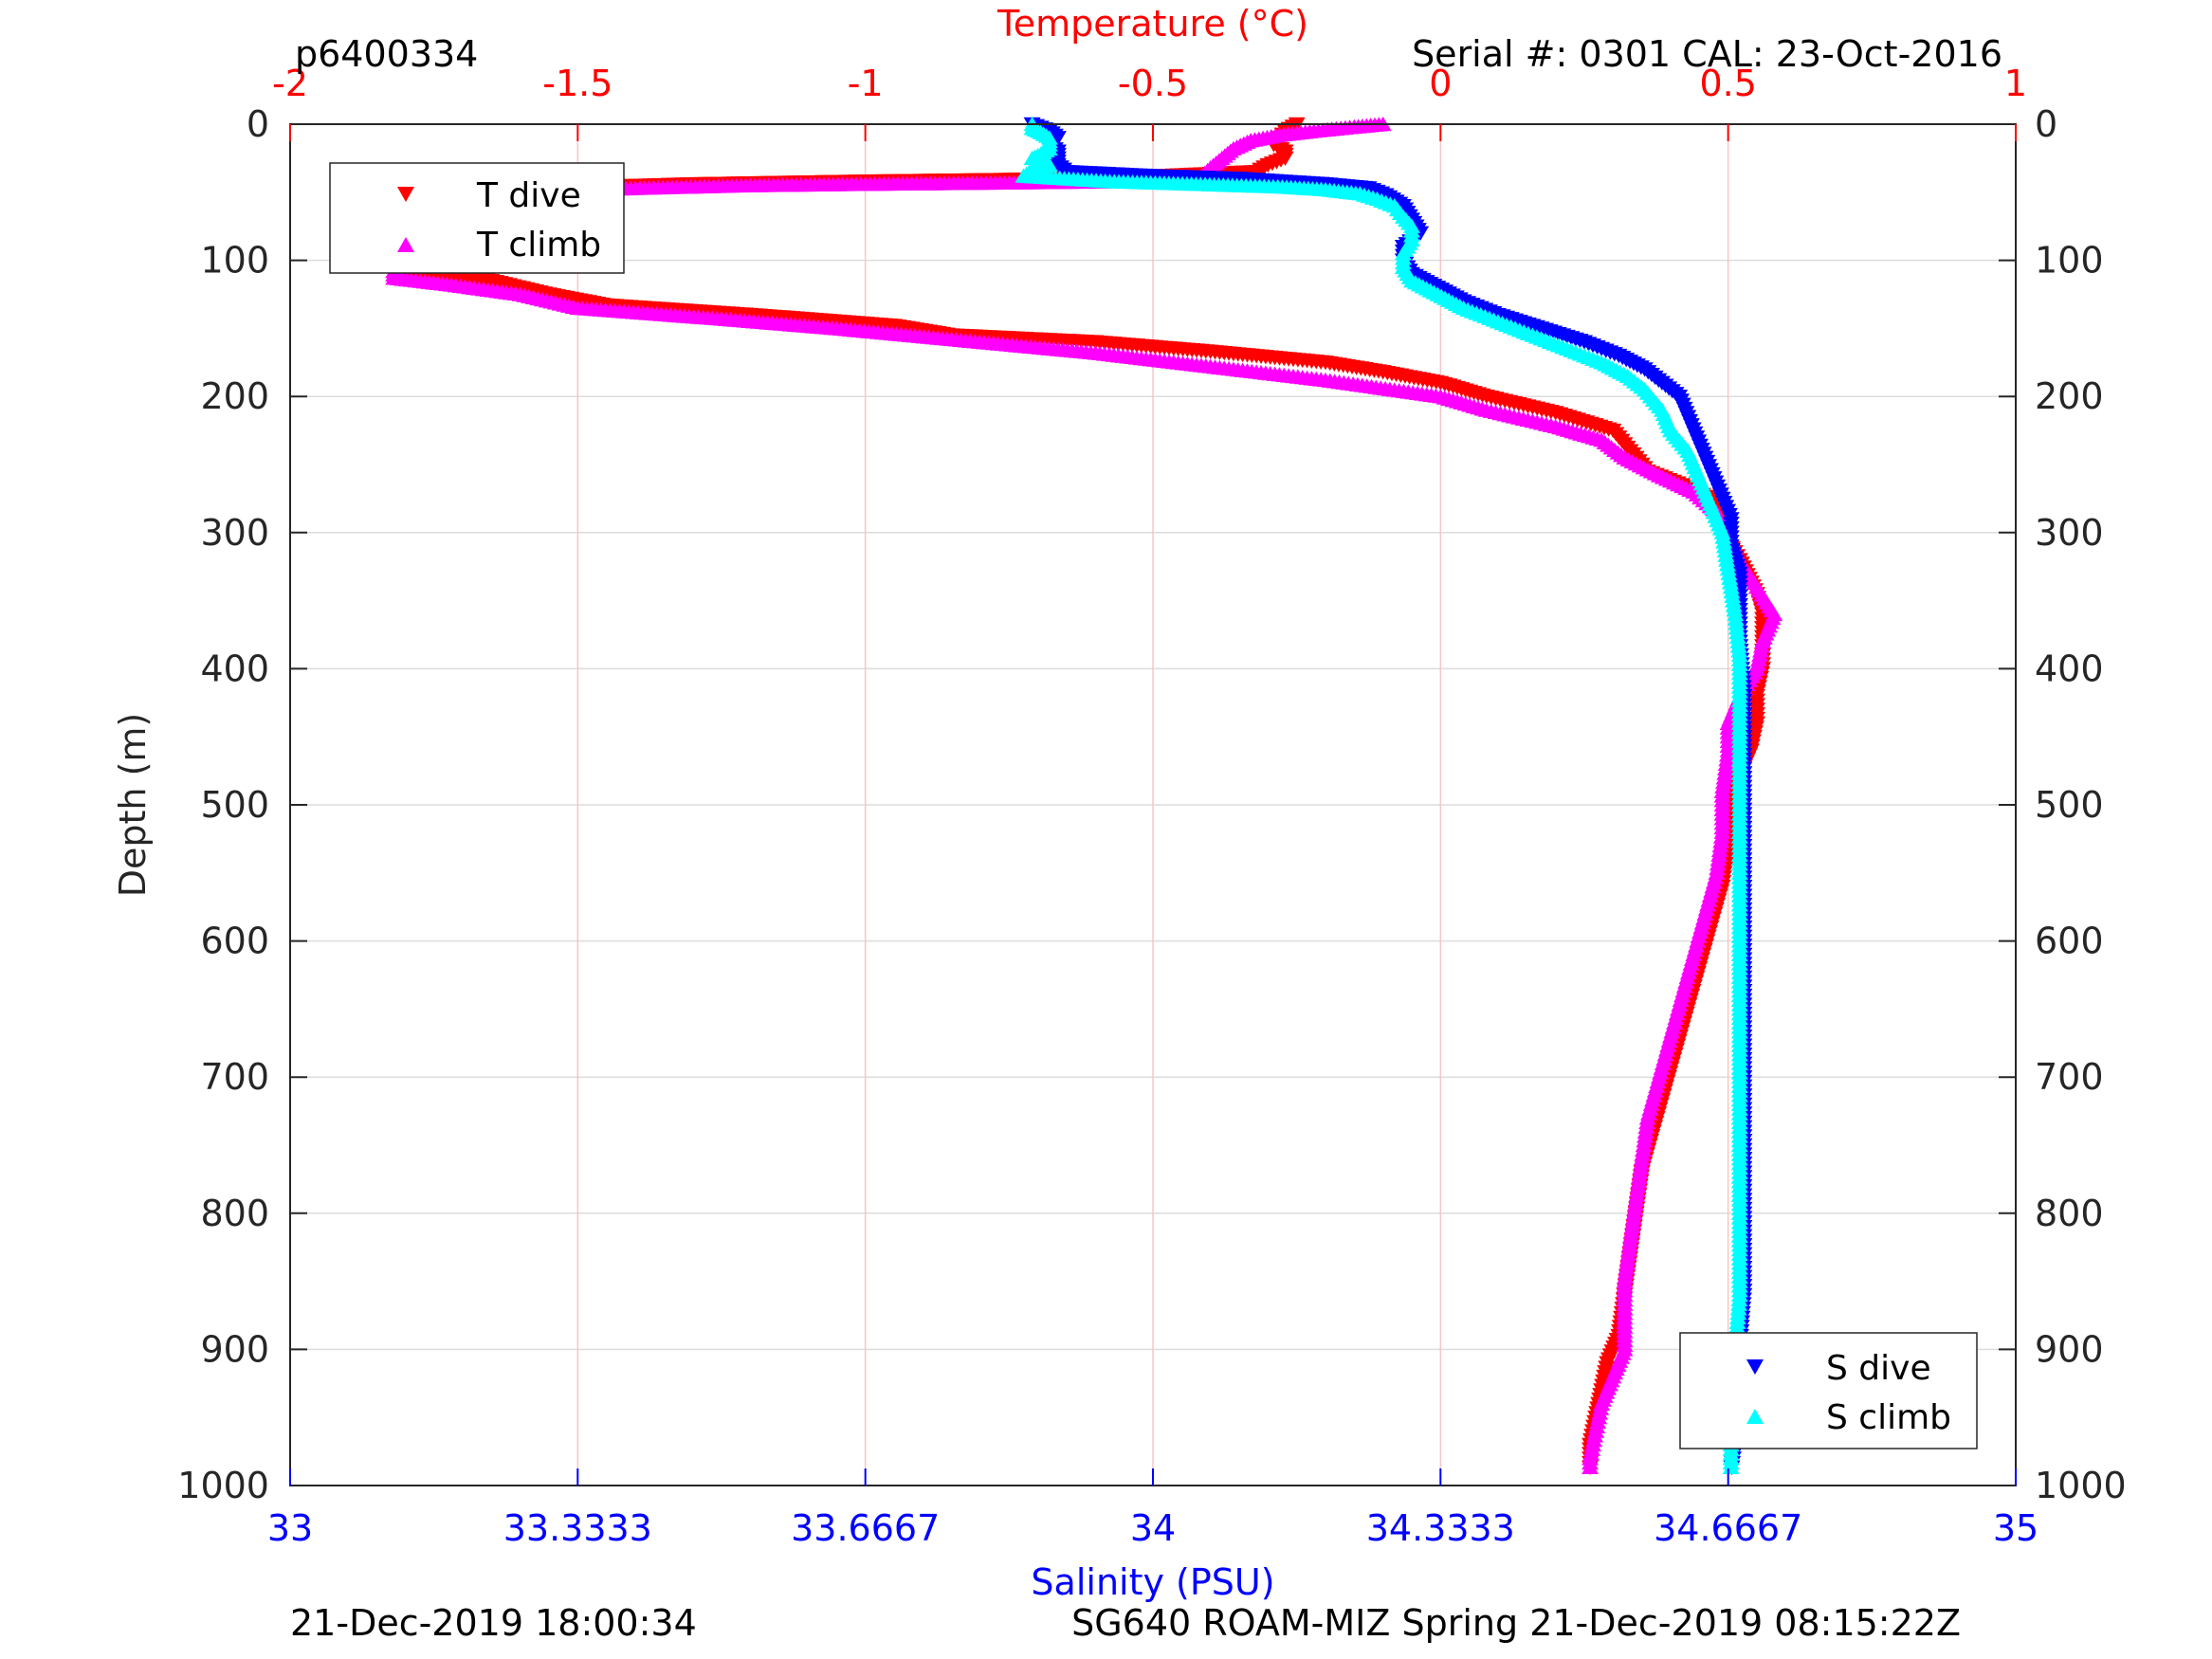 This screenshot has width=2212, height=1659. I want to click on depth-tick-label-left: 900, so click(234, 1349).